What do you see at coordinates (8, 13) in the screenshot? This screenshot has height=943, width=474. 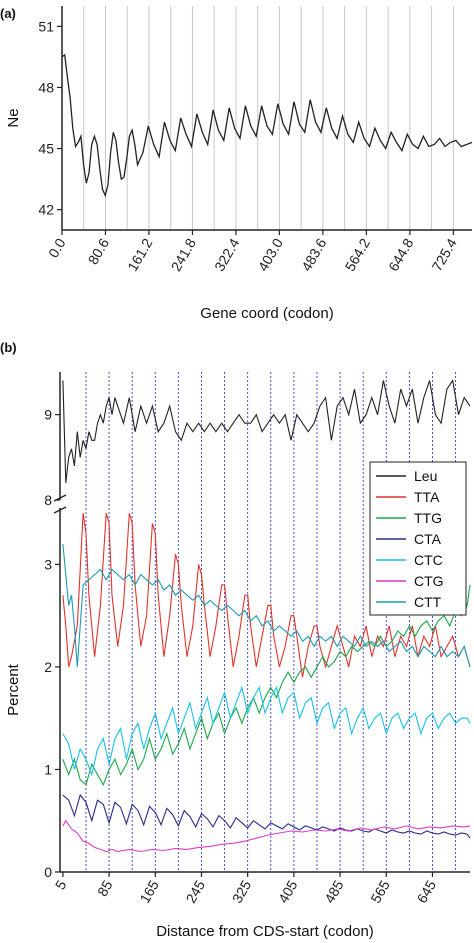 I see `panel-a-label: (a)` at bounding box center [8, 13].